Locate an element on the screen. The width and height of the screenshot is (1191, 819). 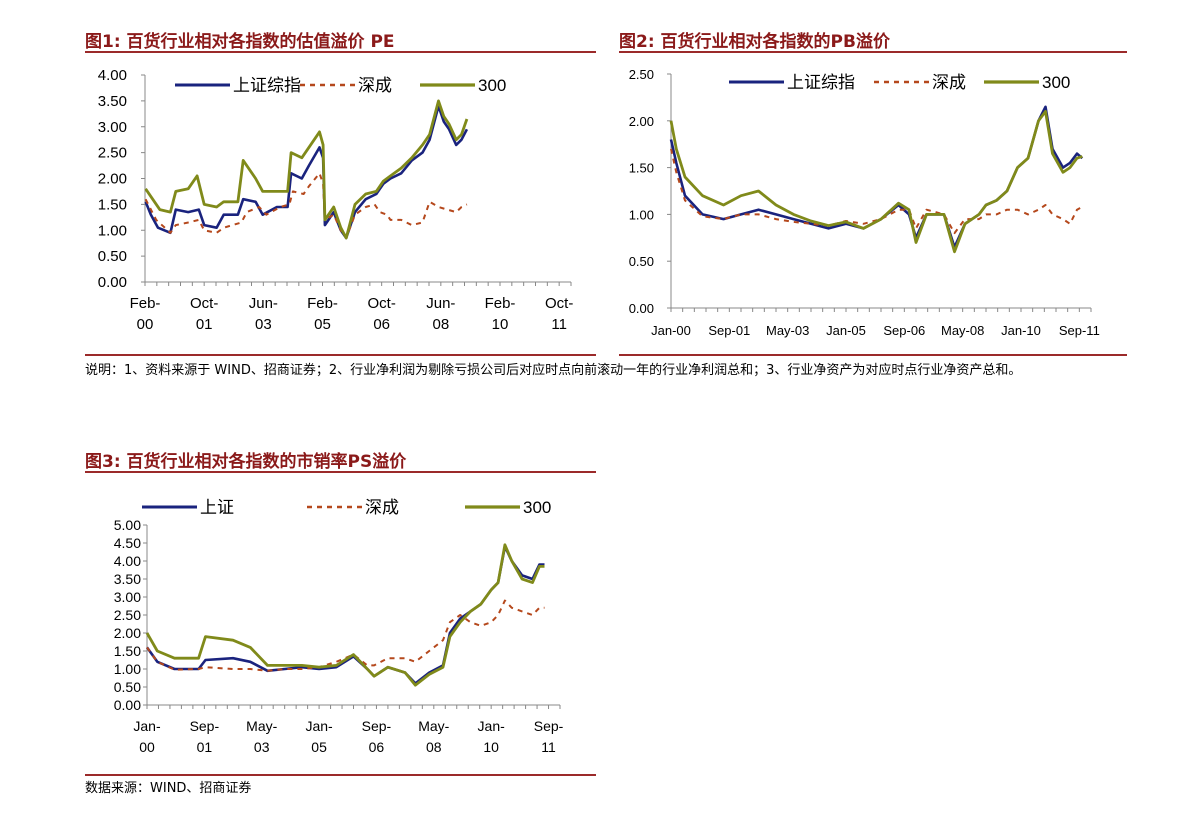
y-tick-label: 4.50 is located at coordinates (127, 543).